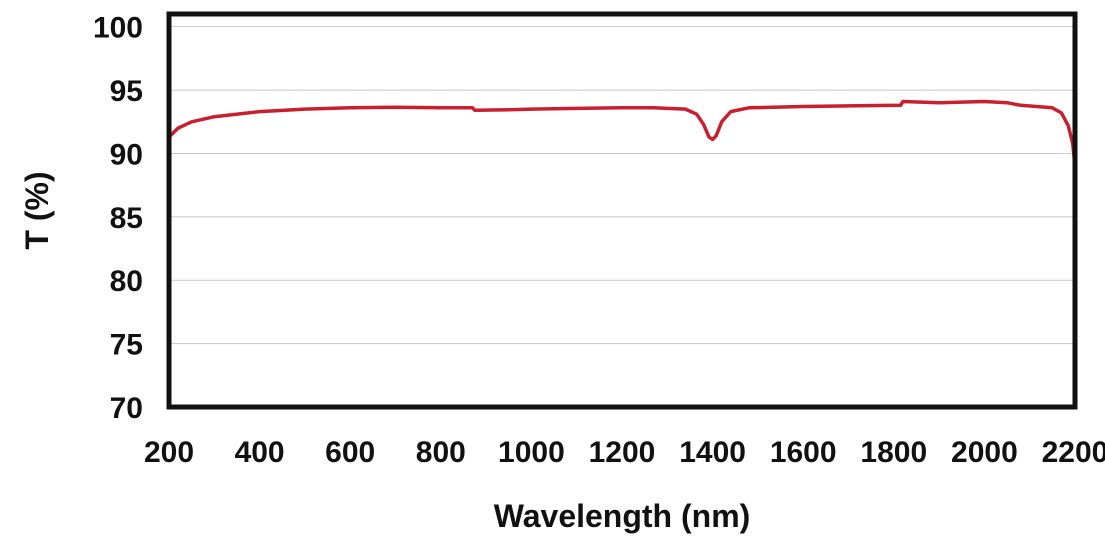 The image size is (1105, 542). Describe the element at coordinates (712, 452) in the screenshot. I see `x-tick-label: 1400` at that location.